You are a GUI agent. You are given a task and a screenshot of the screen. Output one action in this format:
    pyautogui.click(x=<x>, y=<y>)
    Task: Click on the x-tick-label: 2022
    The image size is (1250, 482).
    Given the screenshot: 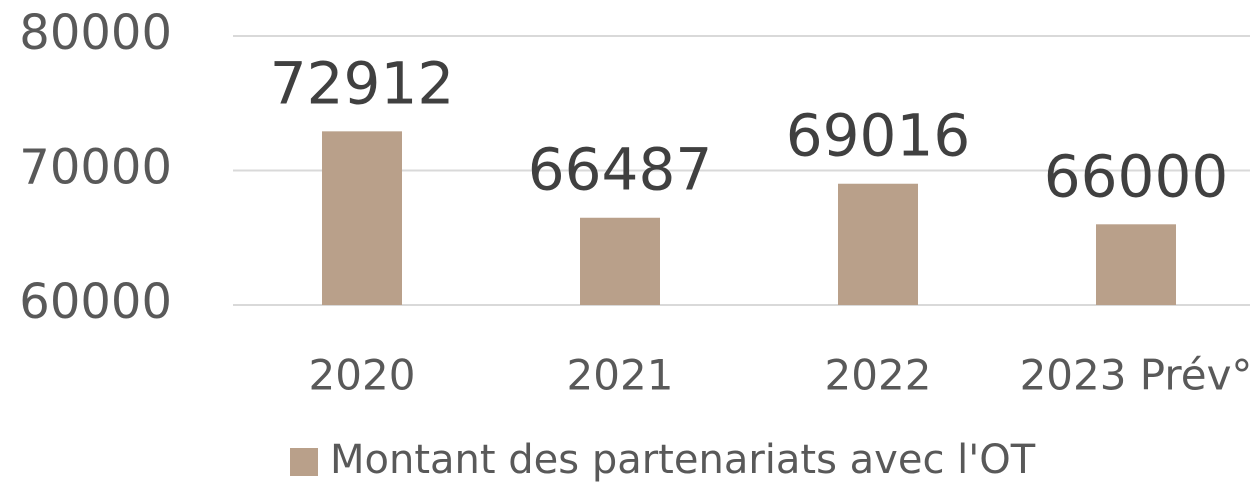 What is the action you would take?
    pyautogui.click(x=878, y=375)
    